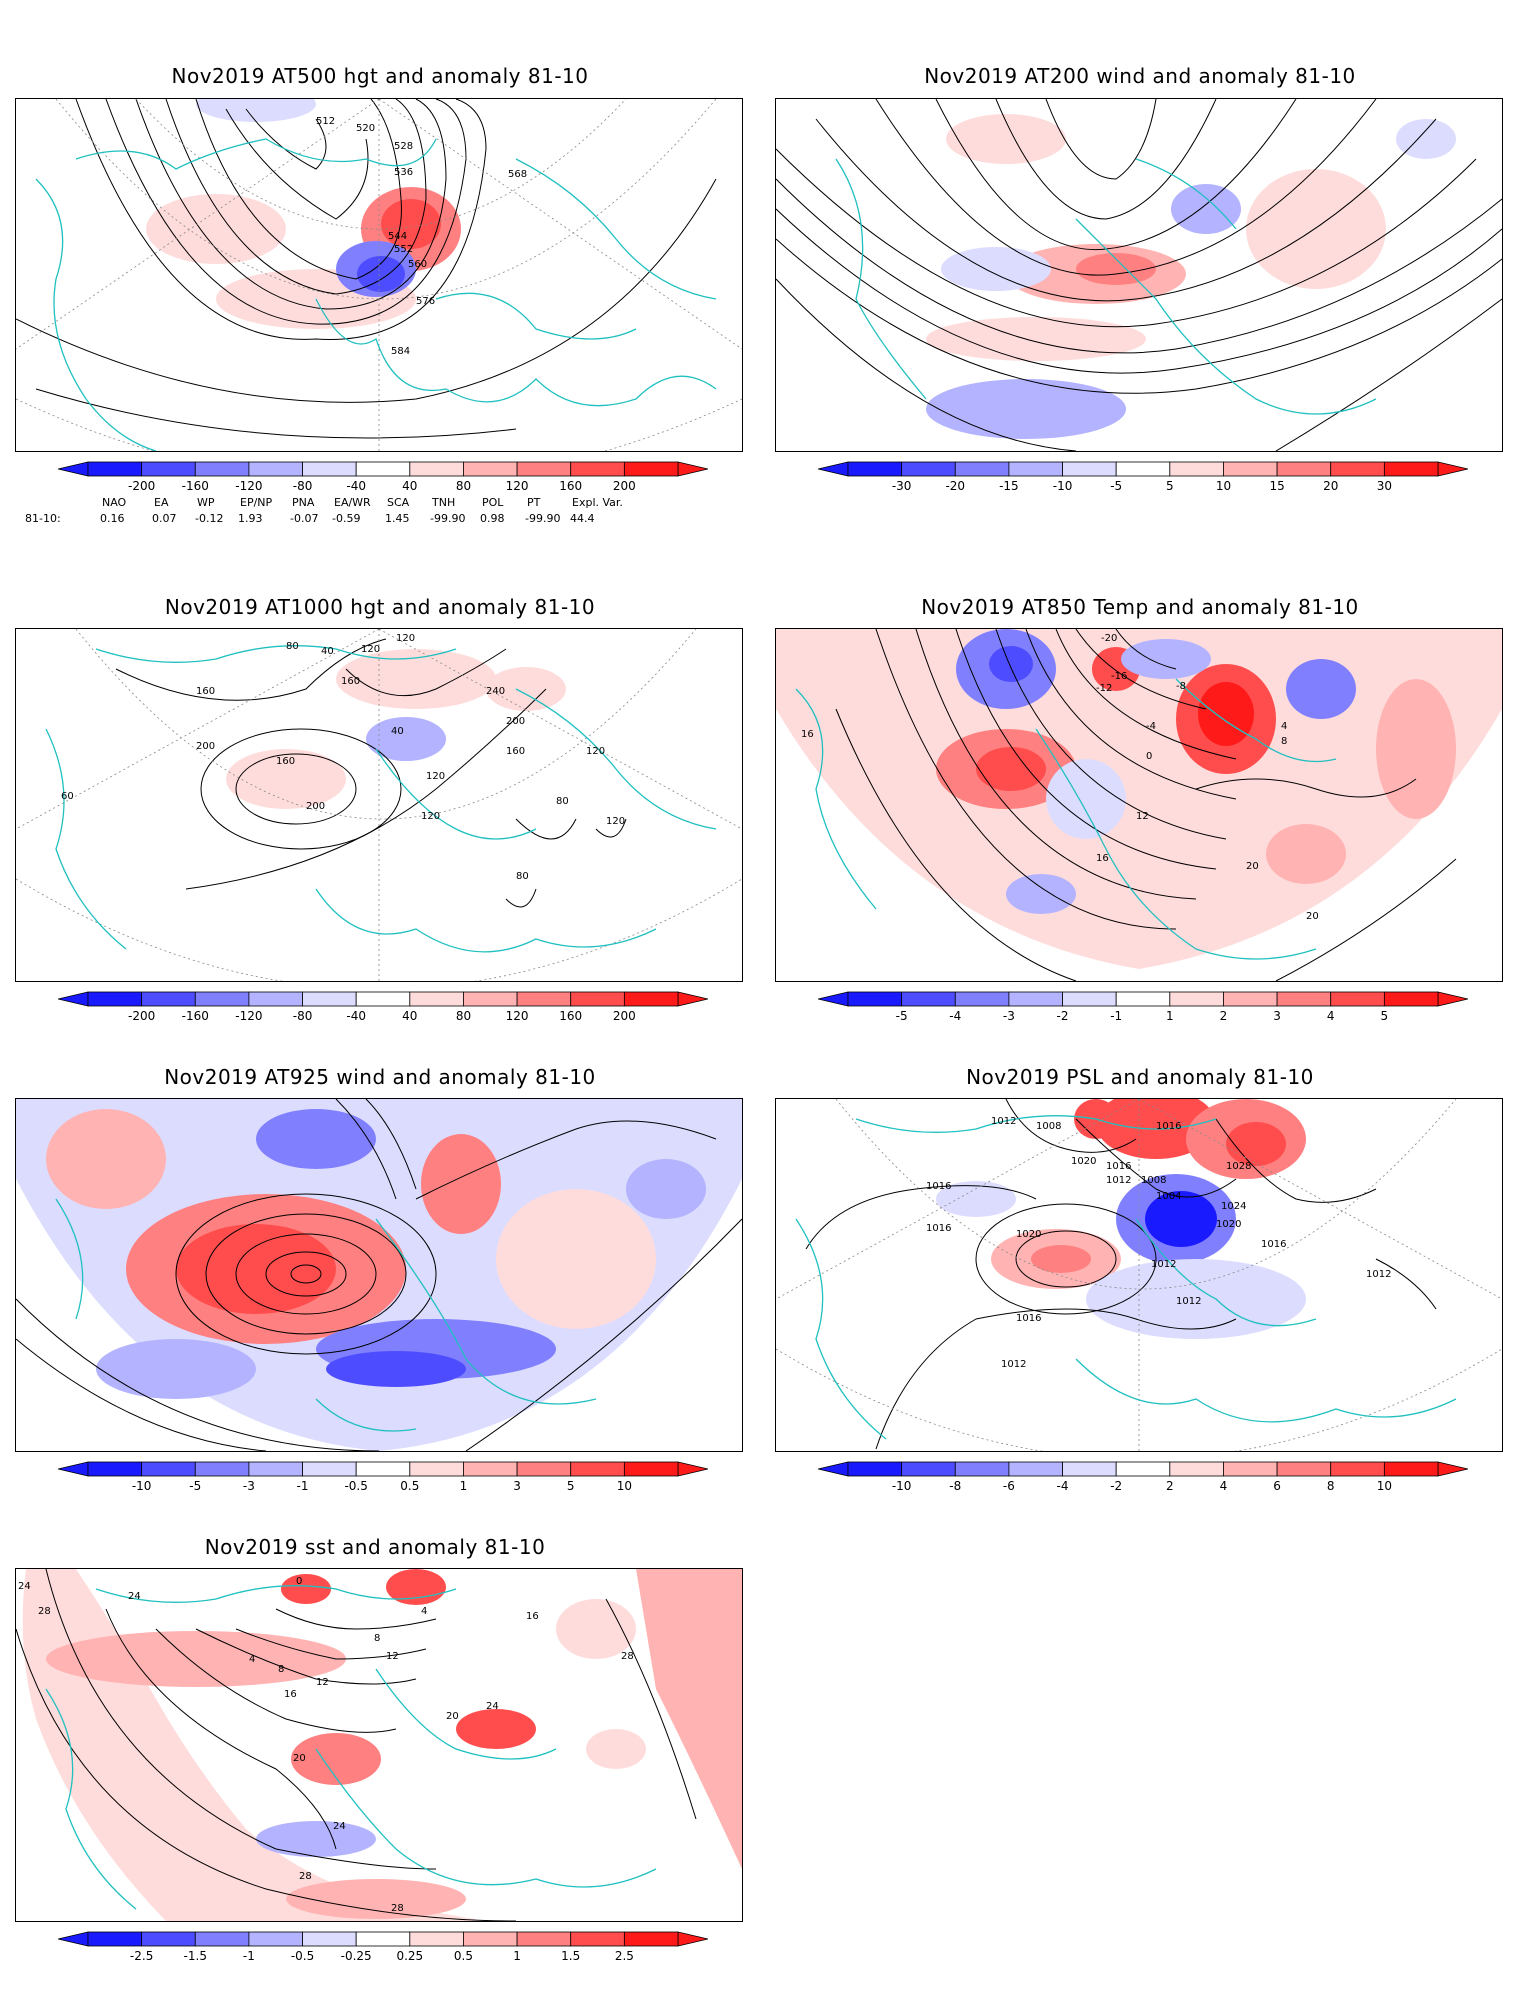 The height and width of the screenshot is (2000, 1520). Describe the element at coordinates (463, 1956) in the screenshot. I see `colorbar-tick-label: 0.5` at that location.